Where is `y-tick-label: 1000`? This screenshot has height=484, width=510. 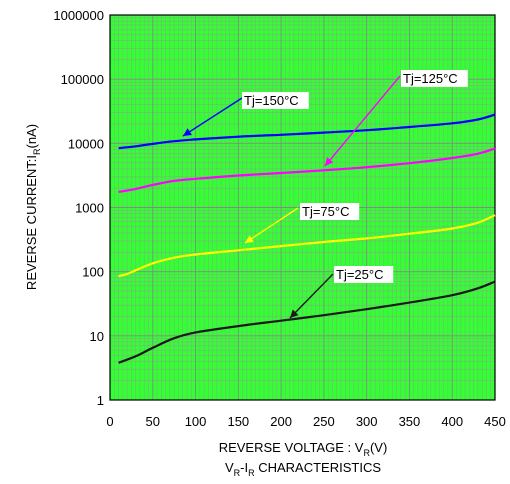 y-tick-label: 1000 is located at coordinates (89, 208).